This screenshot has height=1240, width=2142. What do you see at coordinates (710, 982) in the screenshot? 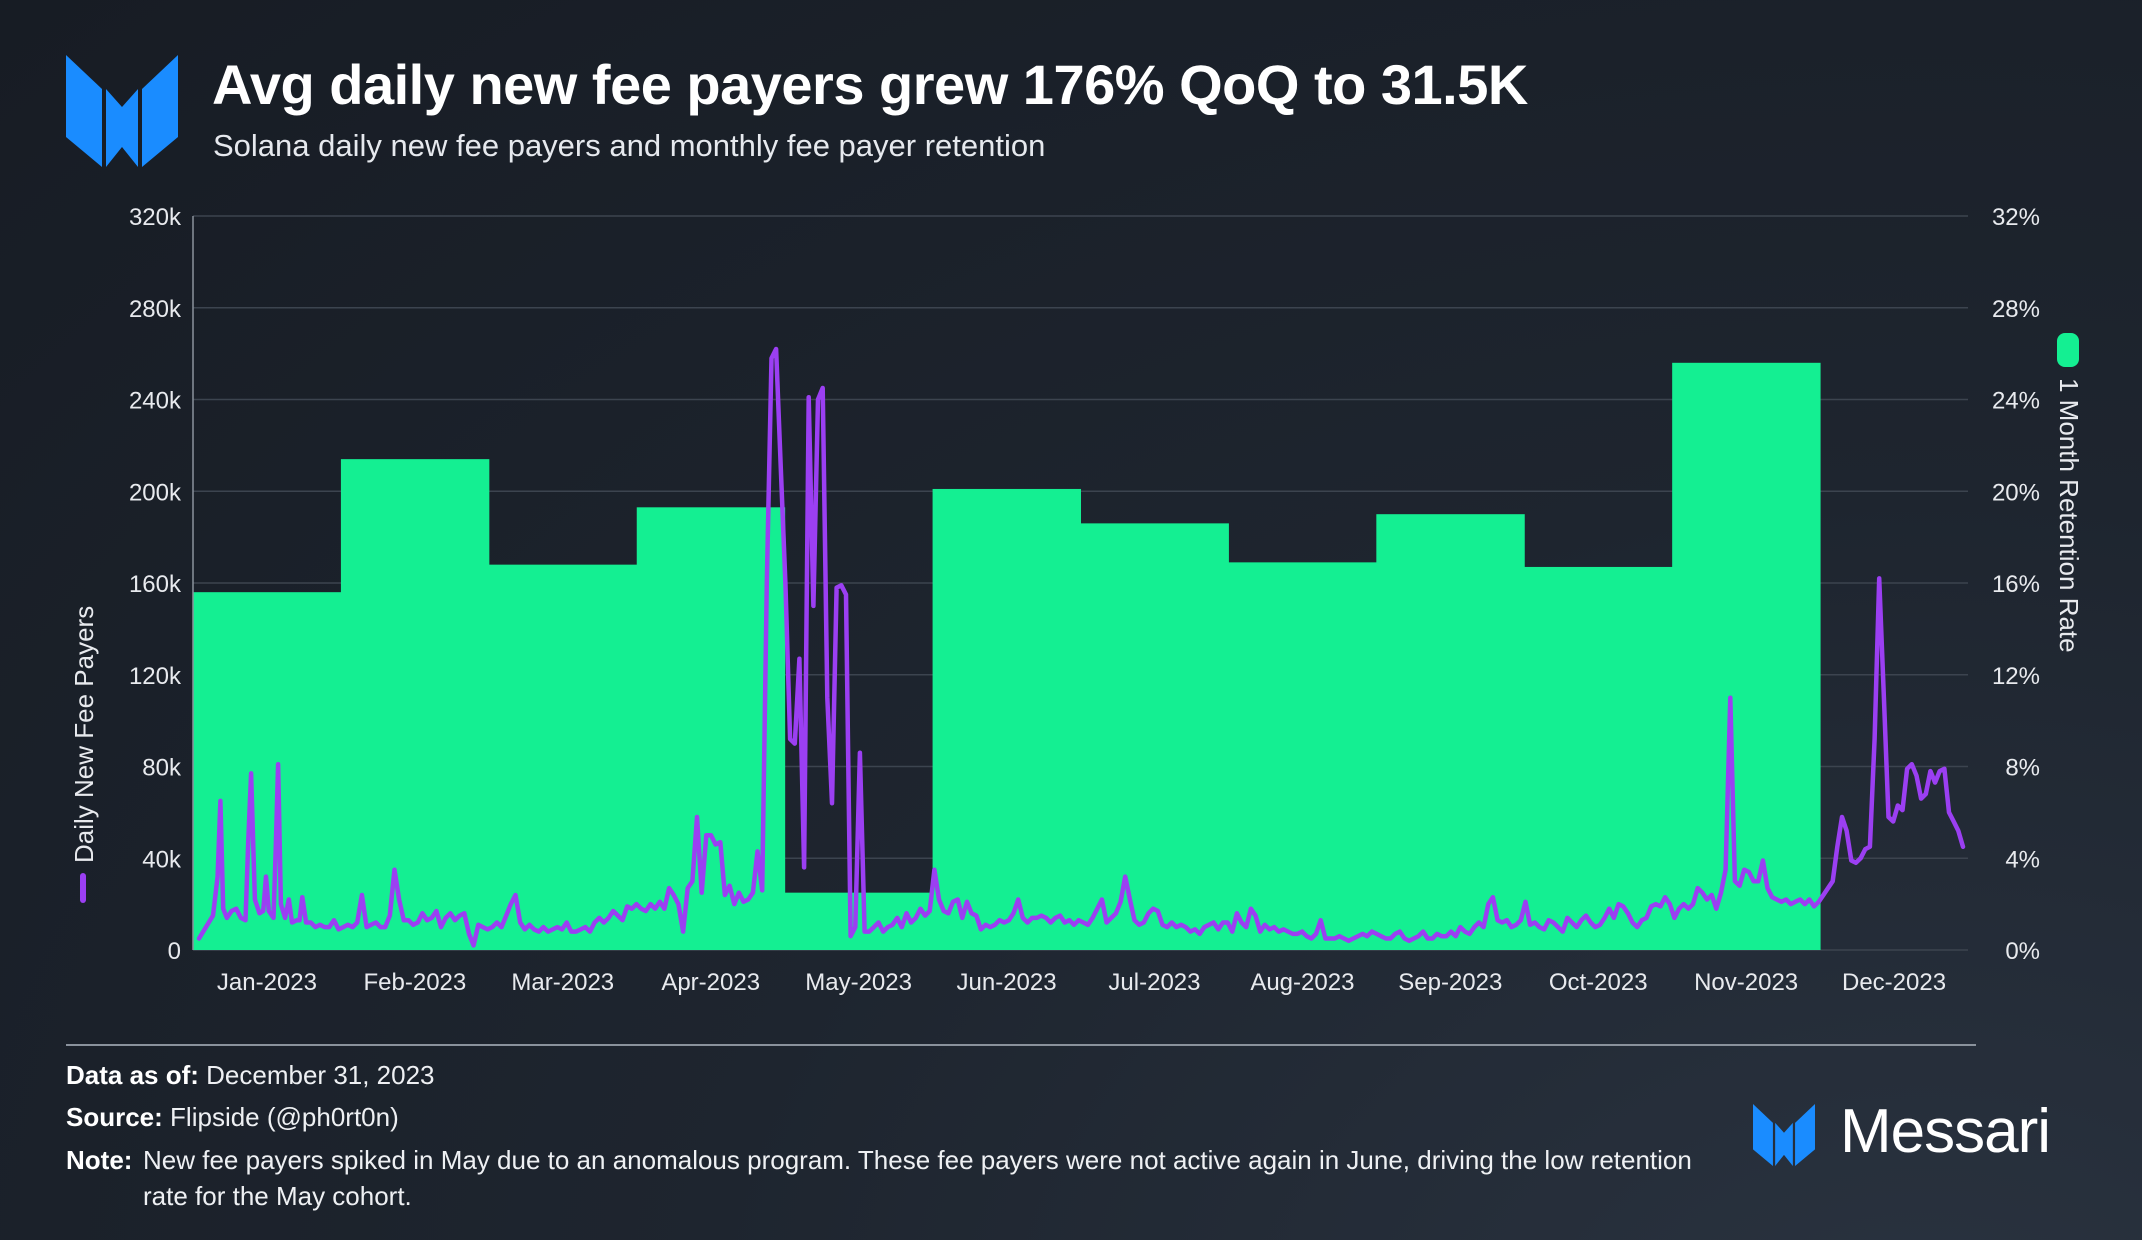
I see `x-tick-label: Apr-2023` at bounding box center [710, 982].